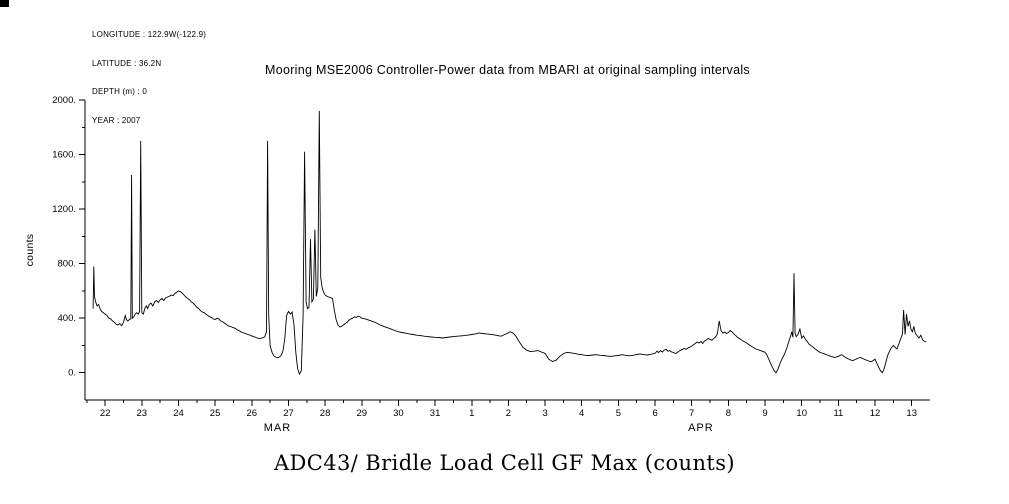  Describe the element at coordinates (581, 413) in the screenshot. I see `x-tick-label: 4` at that location.